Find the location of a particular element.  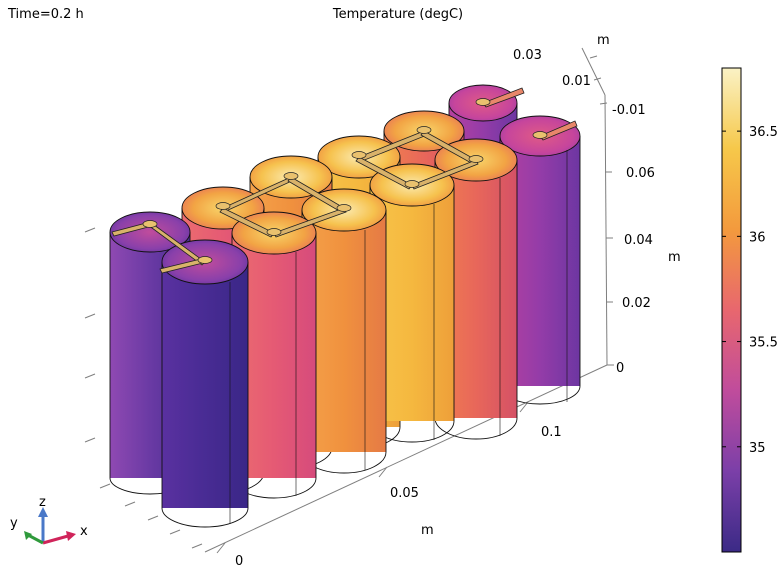

triad-z-label: z is located at coordinates (42, 502).